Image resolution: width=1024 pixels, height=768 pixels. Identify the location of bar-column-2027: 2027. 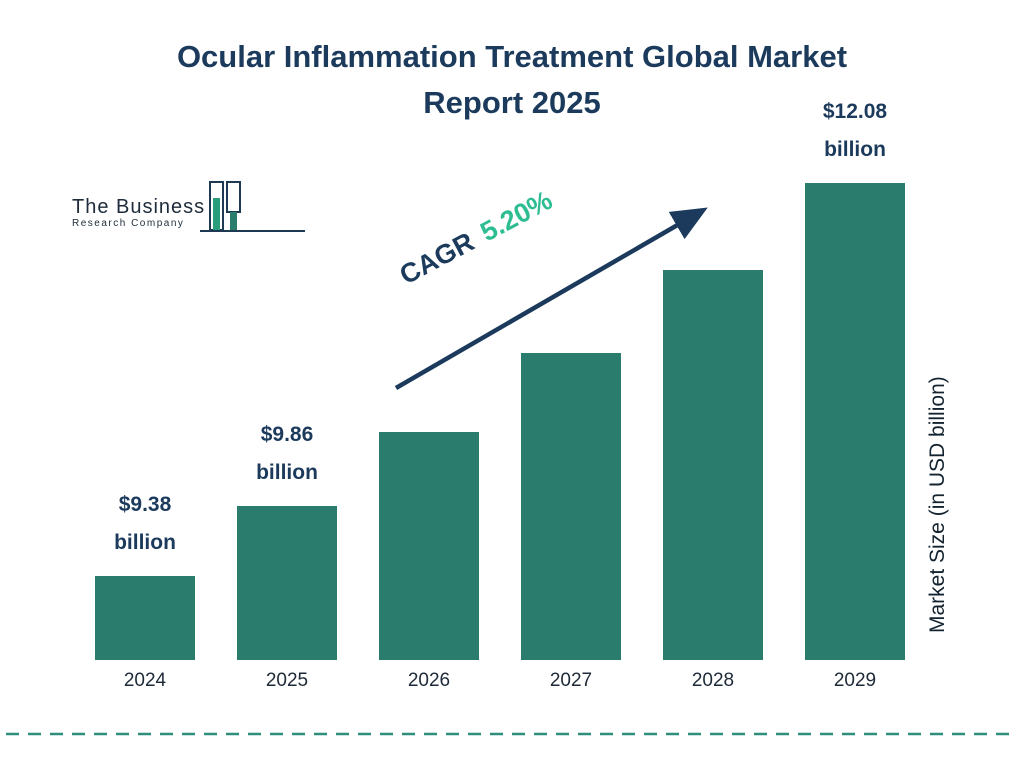
(571, 435).